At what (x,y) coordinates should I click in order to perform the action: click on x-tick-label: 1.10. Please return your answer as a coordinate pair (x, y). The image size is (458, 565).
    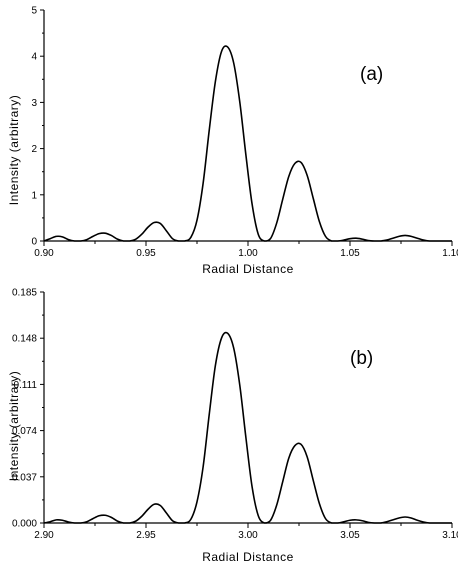
    Looking at the image, I should click on (450, 253).